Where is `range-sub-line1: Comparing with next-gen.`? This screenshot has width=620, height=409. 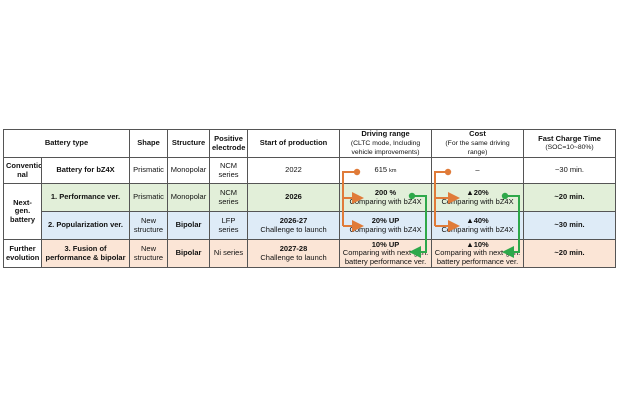
range-sub-line1: Comparing with next-gen. is located at coordinates (385, 253).